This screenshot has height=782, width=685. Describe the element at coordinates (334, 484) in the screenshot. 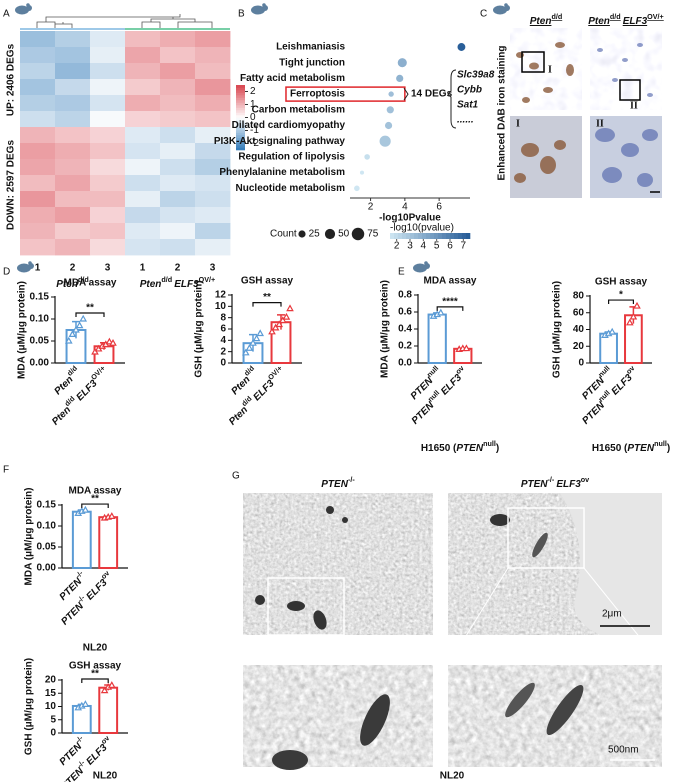

I see `label-part: PTEN` at that location.